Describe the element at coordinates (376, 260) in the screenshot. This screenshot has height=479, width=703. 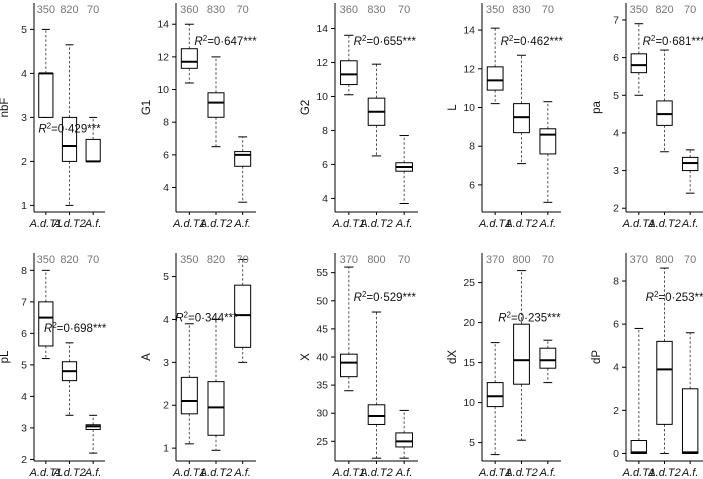
I see `sample-count: 800` at that location.